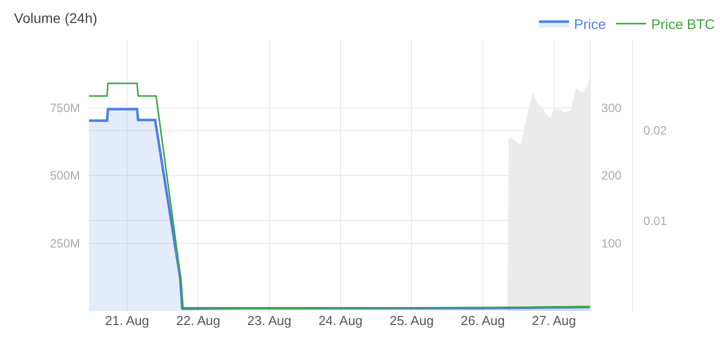 The width and height of the screenshot is (720, 345). What do you see at coordinates (482, 320) in the screenshot?
I see `x-tick-label: 26. Aug` at bounding box center [482, 320].